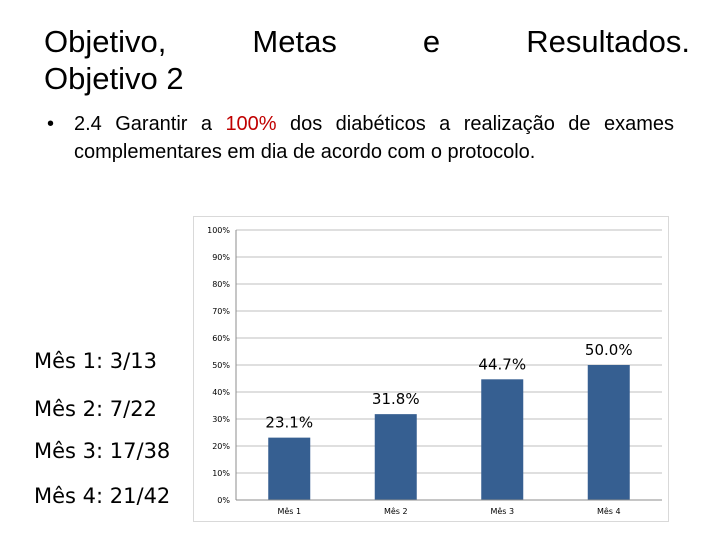 The width and height of the screenshot is (720, 540). What do you see at coordinates (95, 361) in the screenshot?
I see `month-count-1: Mês 1: 3/13` at bounding box center [95, 361].